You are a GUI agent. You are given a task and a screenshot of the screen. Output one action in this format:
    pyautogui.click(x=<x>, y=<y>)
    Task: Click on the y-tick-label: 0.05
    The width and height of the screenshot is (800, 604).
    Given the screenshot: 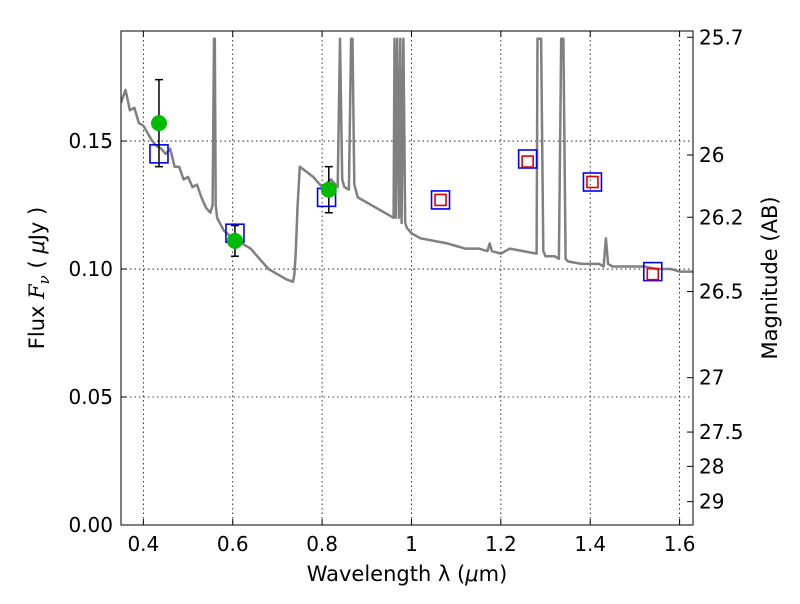 What is the action you would take?
    pyautogui.click(x=90, y=397)
    